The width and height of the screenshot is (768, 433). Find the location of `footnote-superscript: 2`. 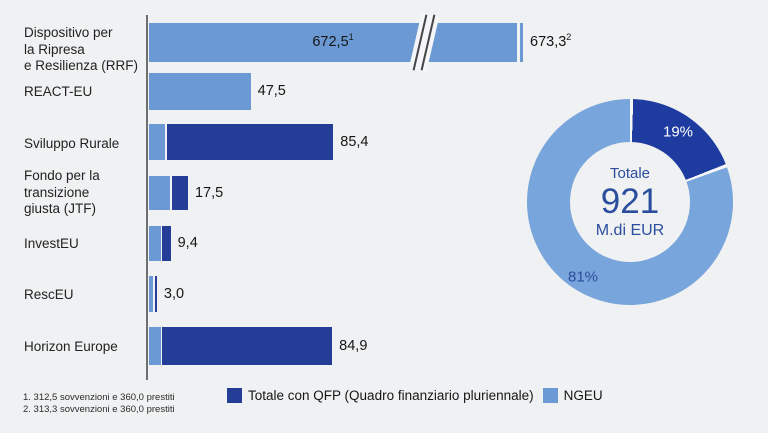

footnote-superscript: 2 is located at coordinates (569, 37).